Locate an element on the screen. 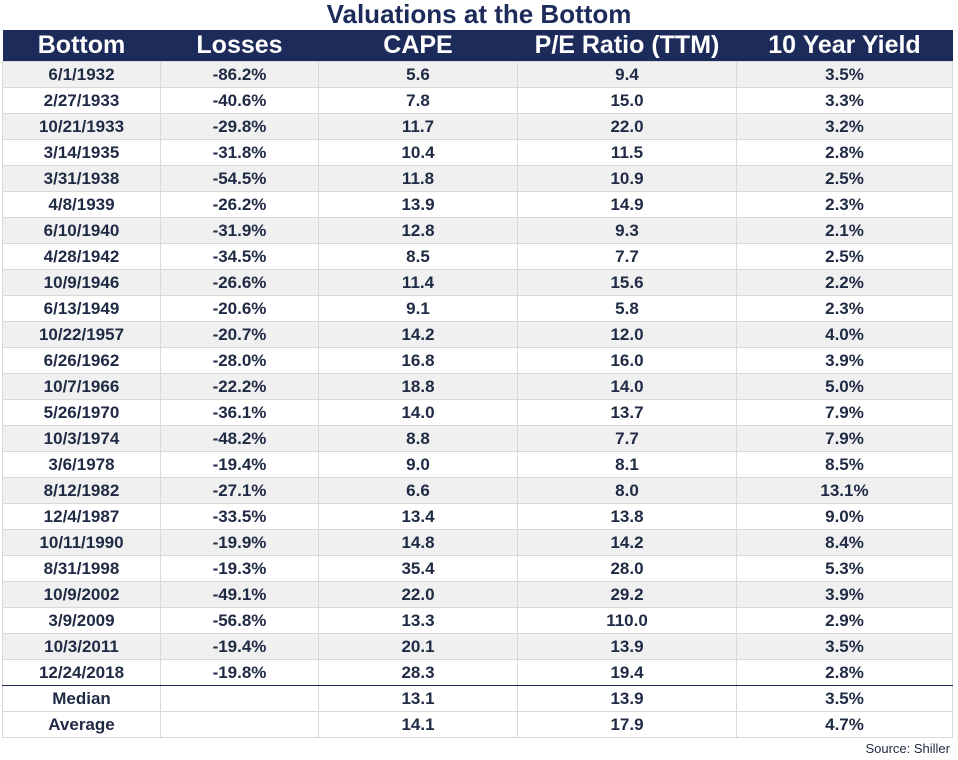 The image size is (958, 760). bottom-cell: 3/14/1935 is located at coordinates (81, 152).